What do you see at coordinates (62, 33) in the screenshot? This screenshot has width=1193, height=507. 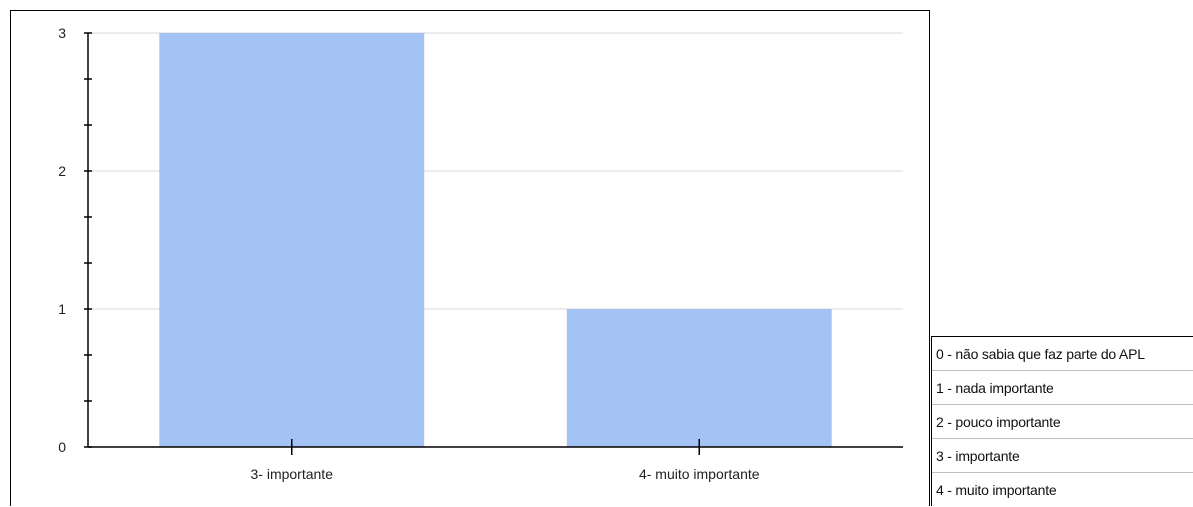 I see `y-tick-label-3: 3` at bounding box center [62, 33].